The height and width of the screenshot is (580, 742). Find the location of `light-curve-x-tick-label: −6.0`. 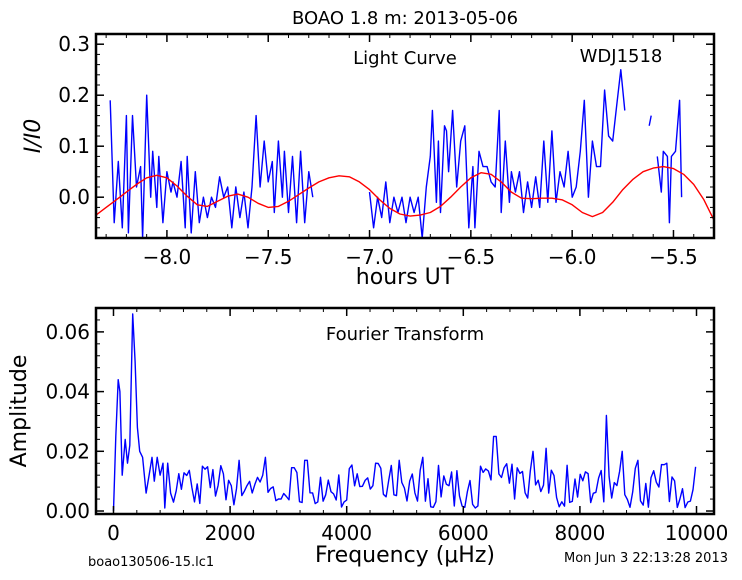

light-curve-x-tick-label: −6.0 is located at coordinates (572, 257).